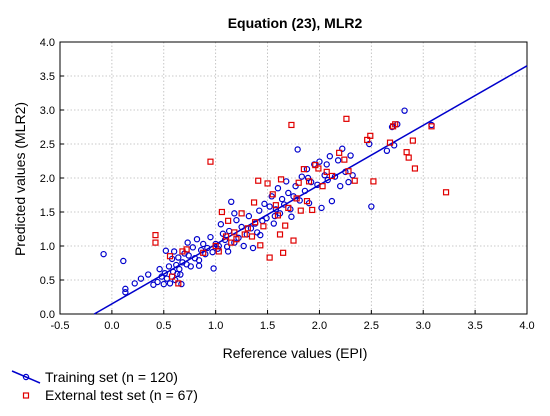 This screenshot has width=550, height=416. Describe the element at coordinates (20, 179) in the screenshot. I see `y-axis-label: Predicted values (MLR2)` at that location.